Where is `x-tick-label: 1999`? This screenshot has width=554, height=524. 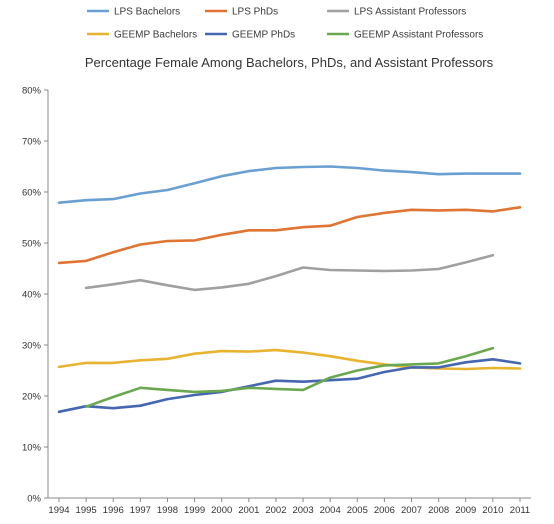 x-tick-label: 1999 is located at coordinates (194, 510).